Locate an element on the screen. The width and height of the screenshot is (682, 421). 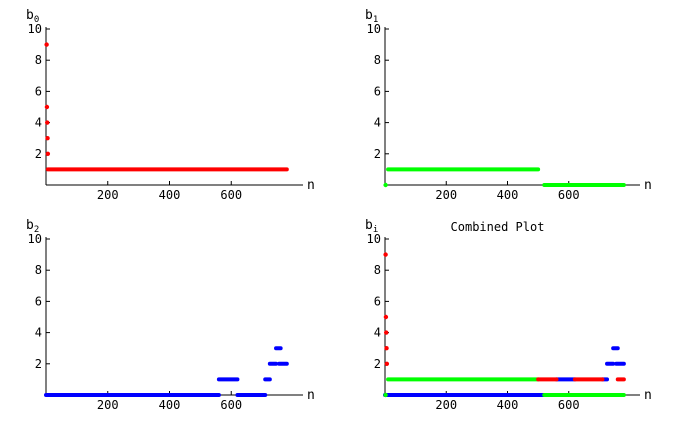
chart-title: Combined Plot is located at coordinates (498, 227).